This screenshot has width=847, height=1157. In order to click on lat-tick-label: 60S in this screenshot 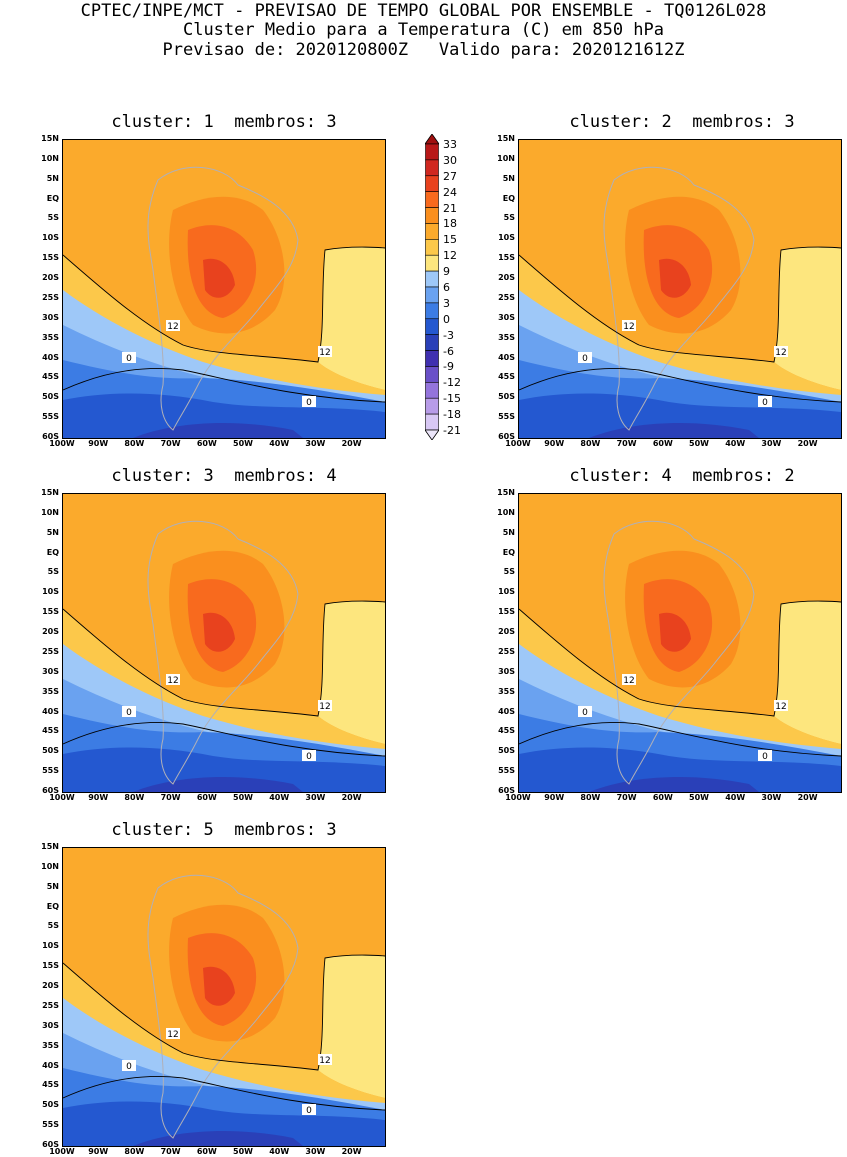, I will do `click(50, 1144)`.